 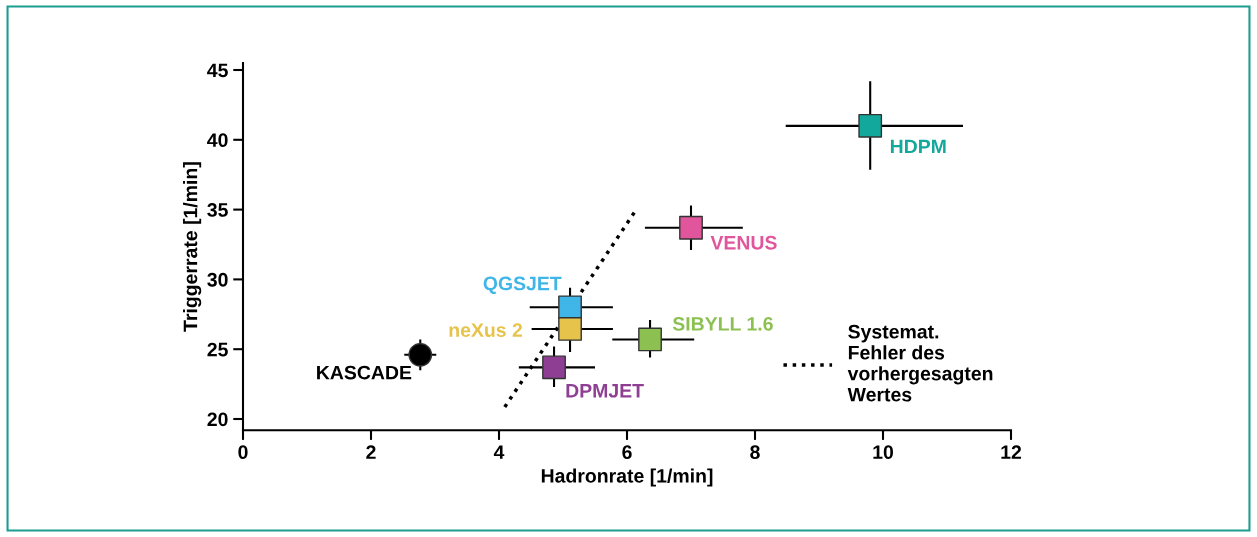 I want to click on series-label: HDPM, so click(x=918, y=146).